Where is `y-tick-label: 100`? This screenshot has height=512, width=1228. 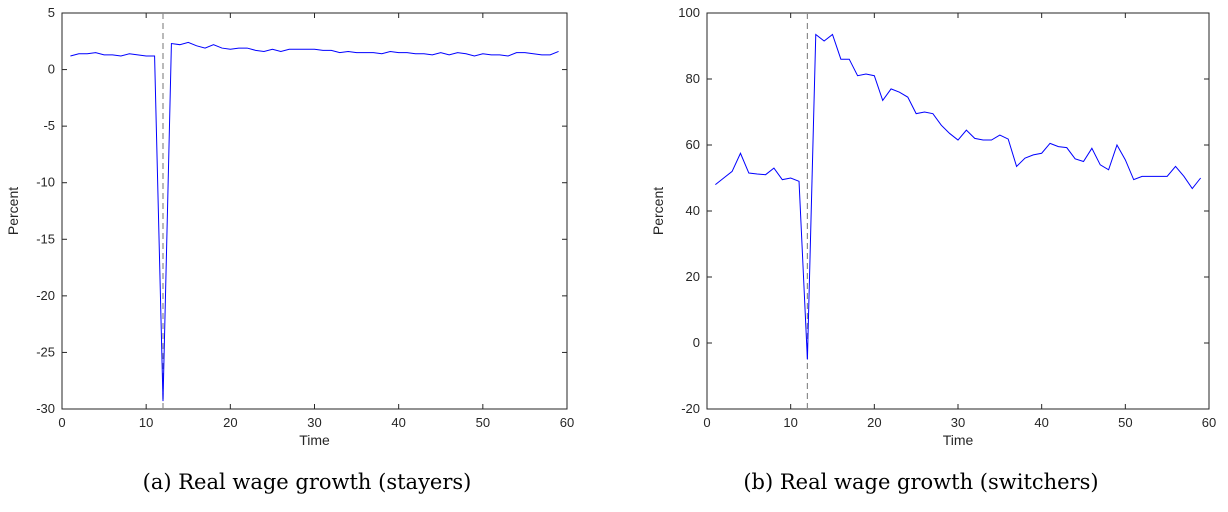 y-tick-label: 100 is located at coordinates (689, 12).